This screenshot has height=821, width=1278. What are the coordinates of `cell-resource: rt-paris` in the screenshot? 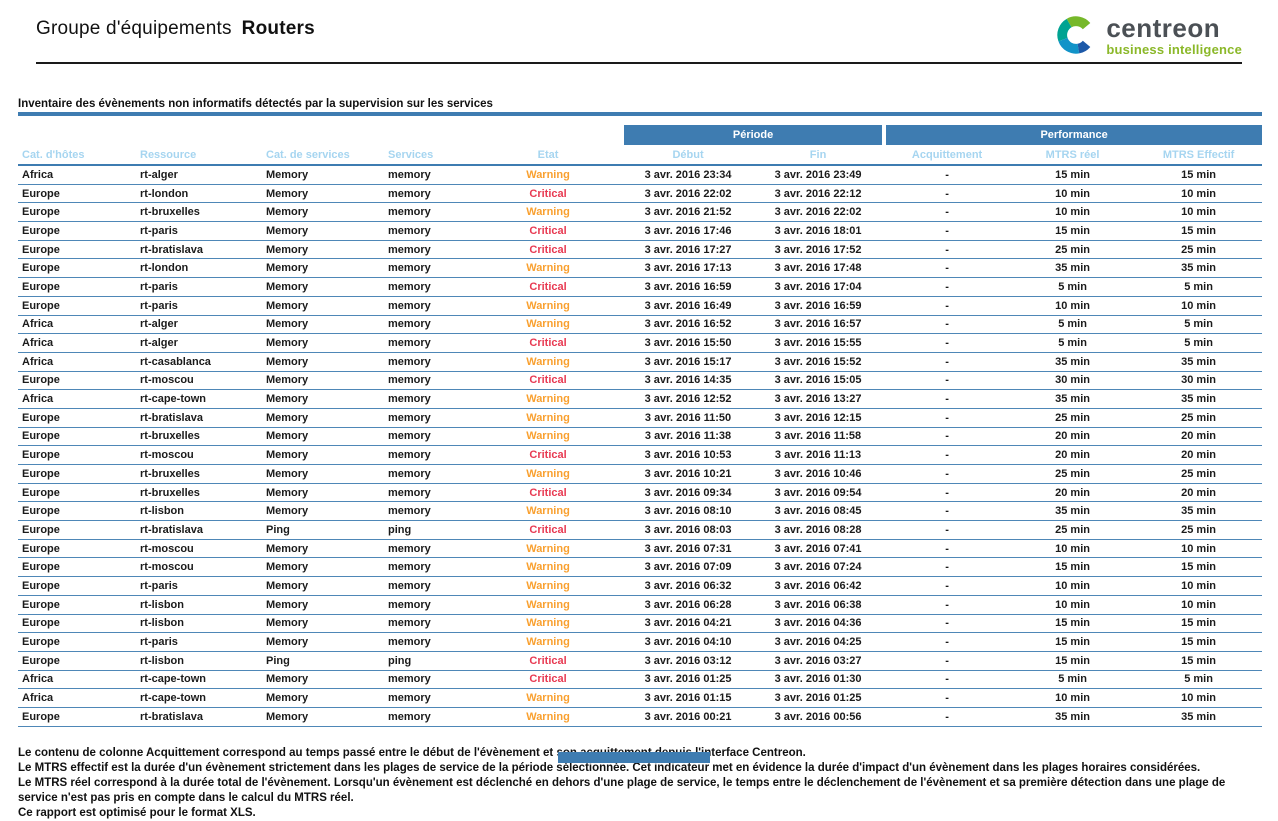 It's located at (199, 287).